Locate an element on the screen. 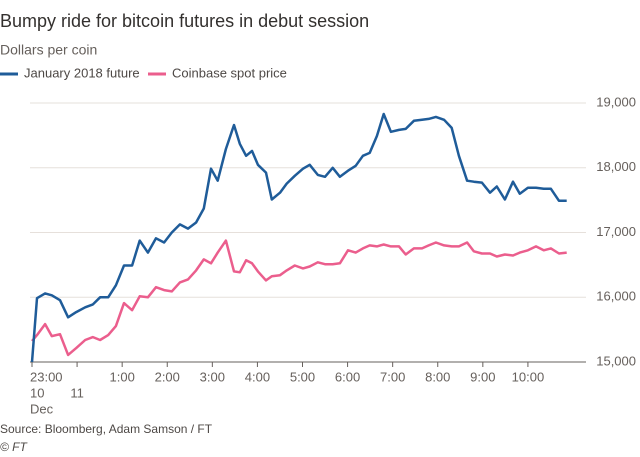 Image resolution: width=640 pixels, height=457 pixels. x-tick-label: 7:00 is located at coordinates (392, 376).